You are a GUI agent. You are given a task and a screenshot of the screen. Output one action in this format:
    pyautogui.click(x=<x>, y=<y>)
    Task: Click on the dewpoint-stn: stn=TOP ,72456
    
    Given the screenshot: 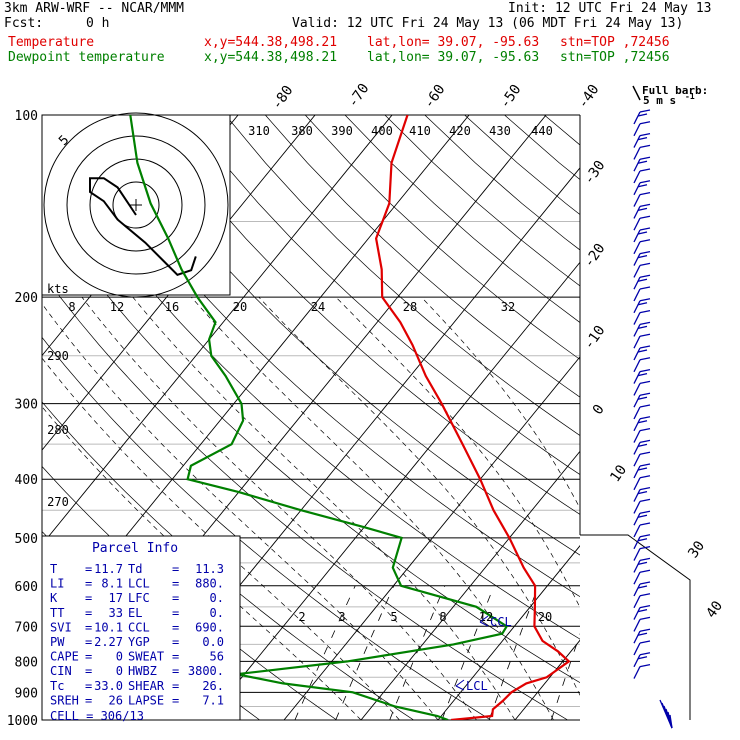 What is the action you would take?
    pyautogui.click(x=615, y=57)
    